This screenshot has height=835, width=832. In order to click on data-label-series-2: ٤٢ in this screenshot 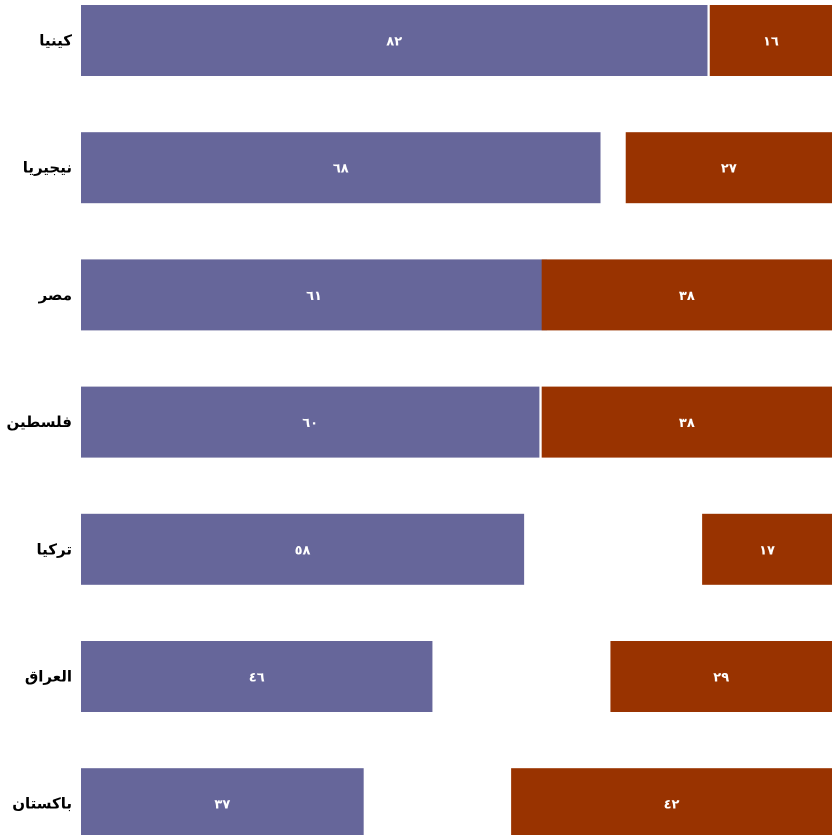, I will do `click(672, 804)`.